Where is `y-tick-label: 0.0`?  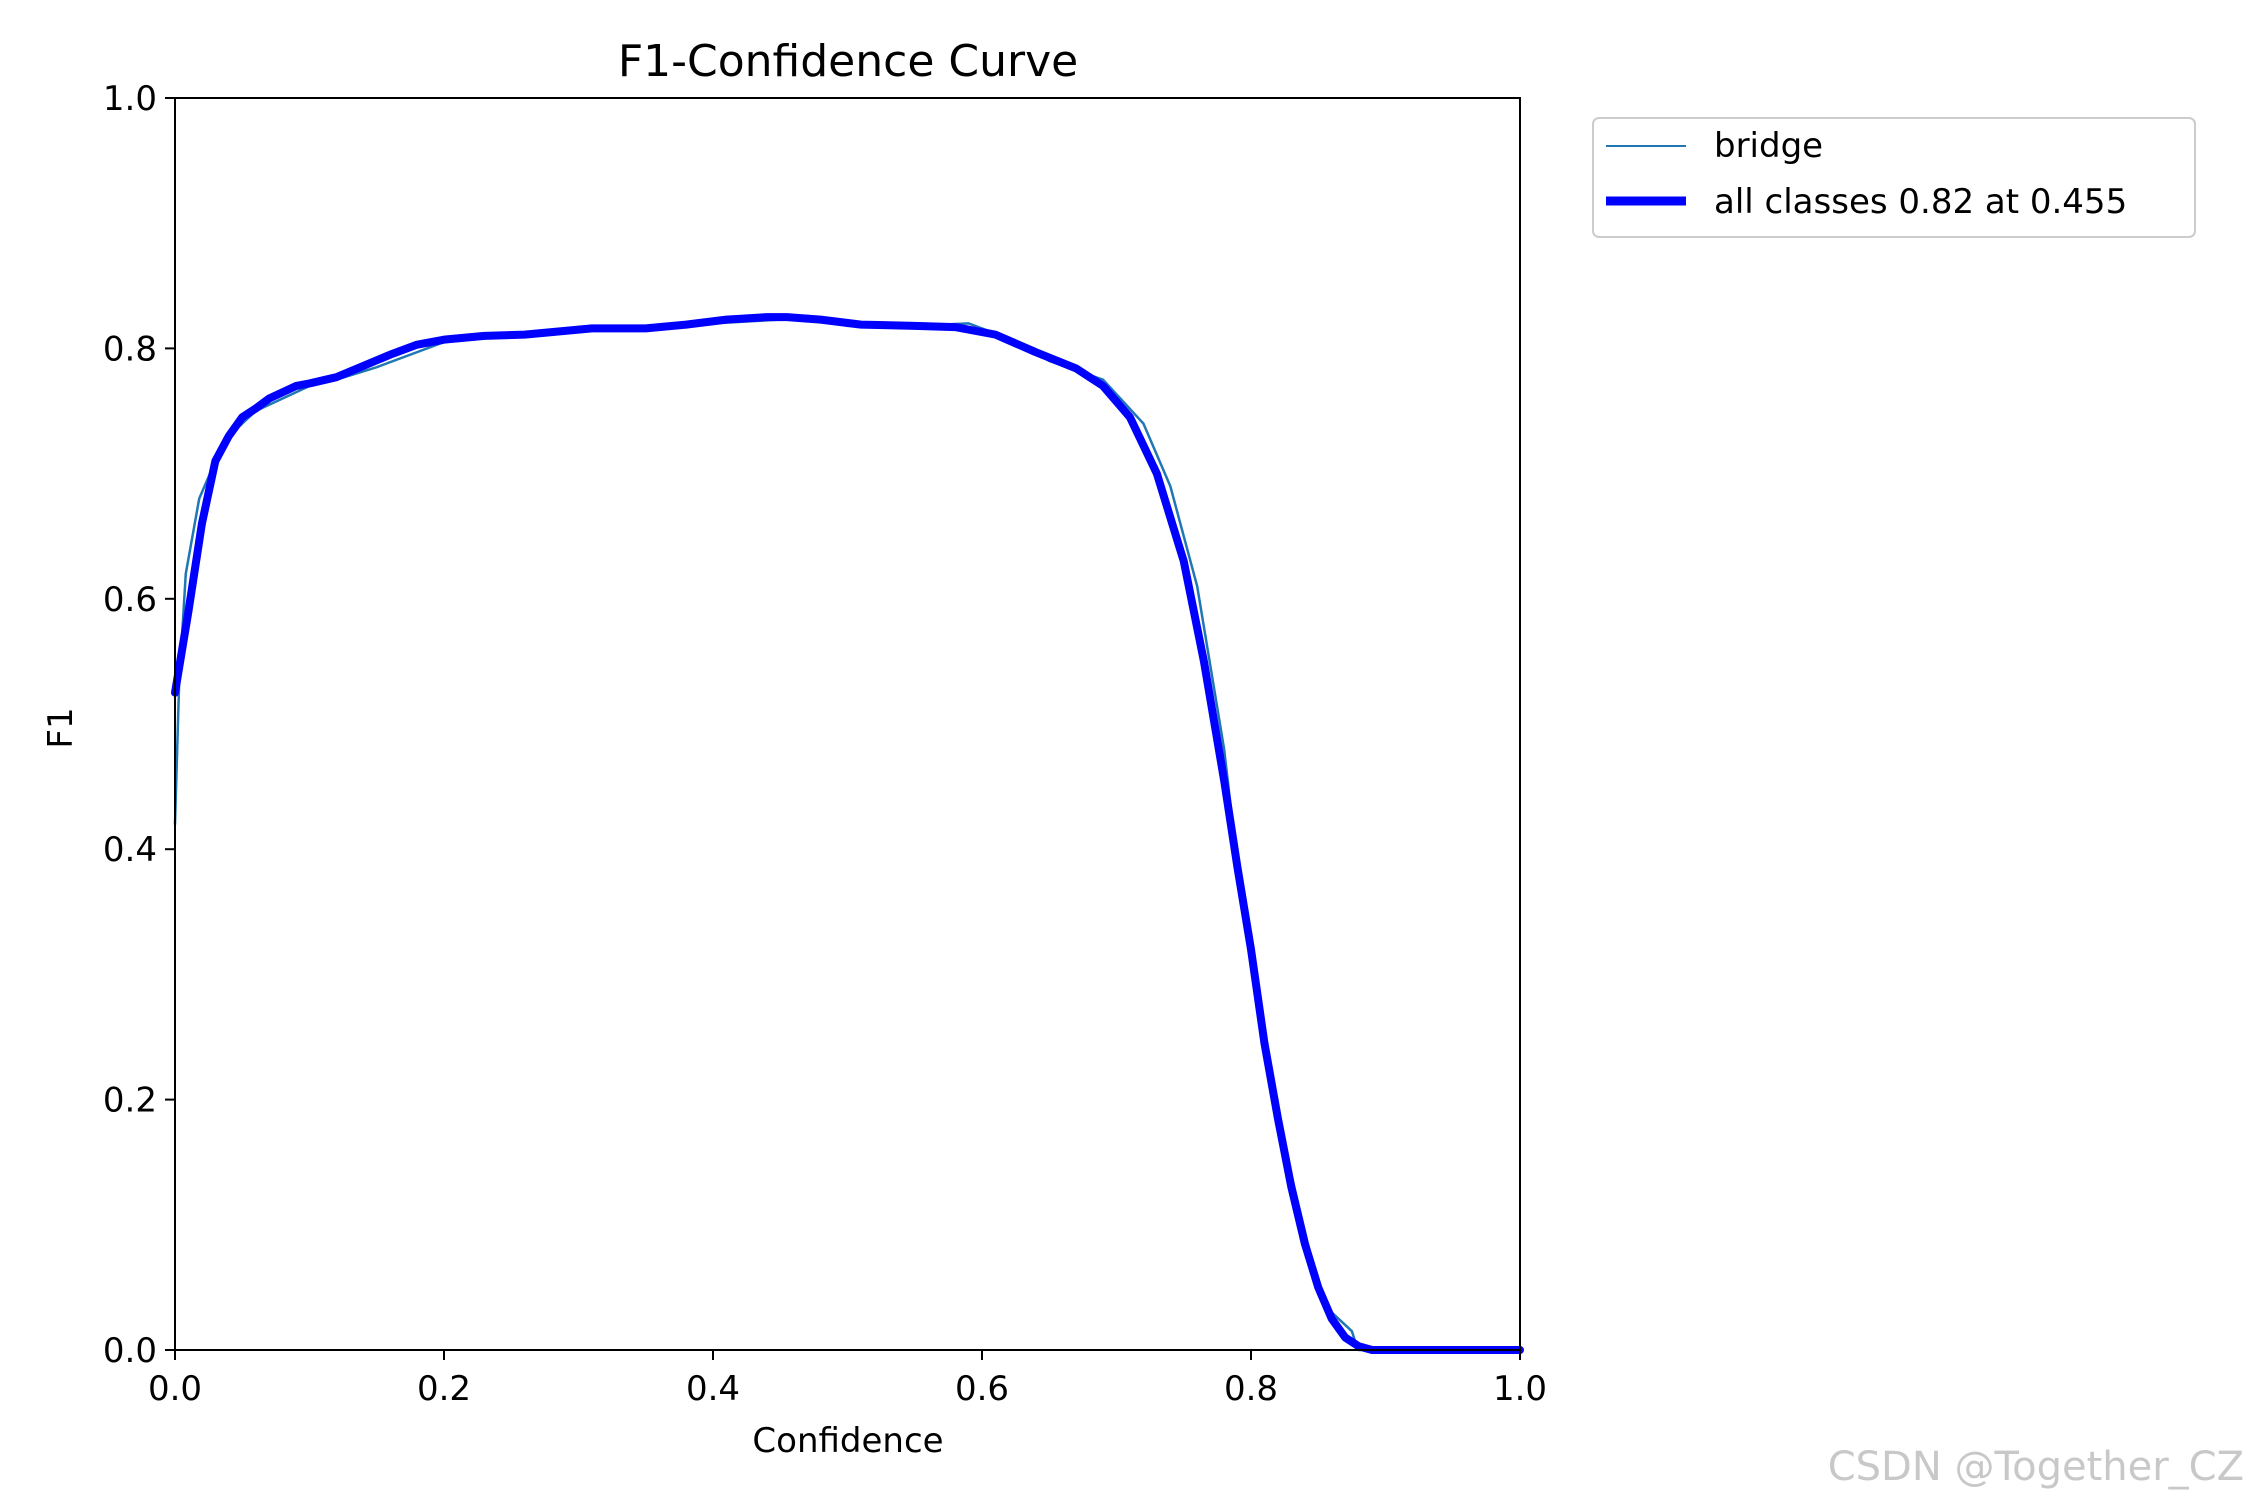
y-tick-label: 0.0 is located at coordinates (130, 1351).